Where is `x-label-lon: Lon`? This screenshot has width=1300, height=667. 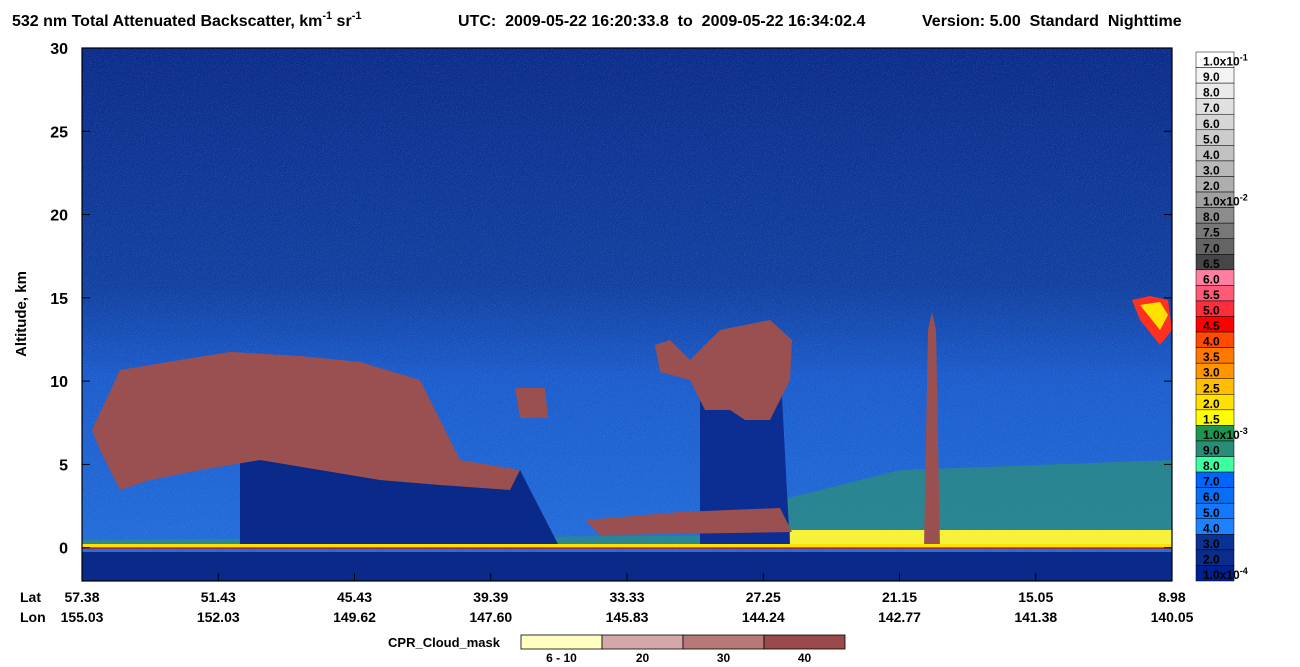 x-label-lon: Lon is located at coordinates (33, 617).